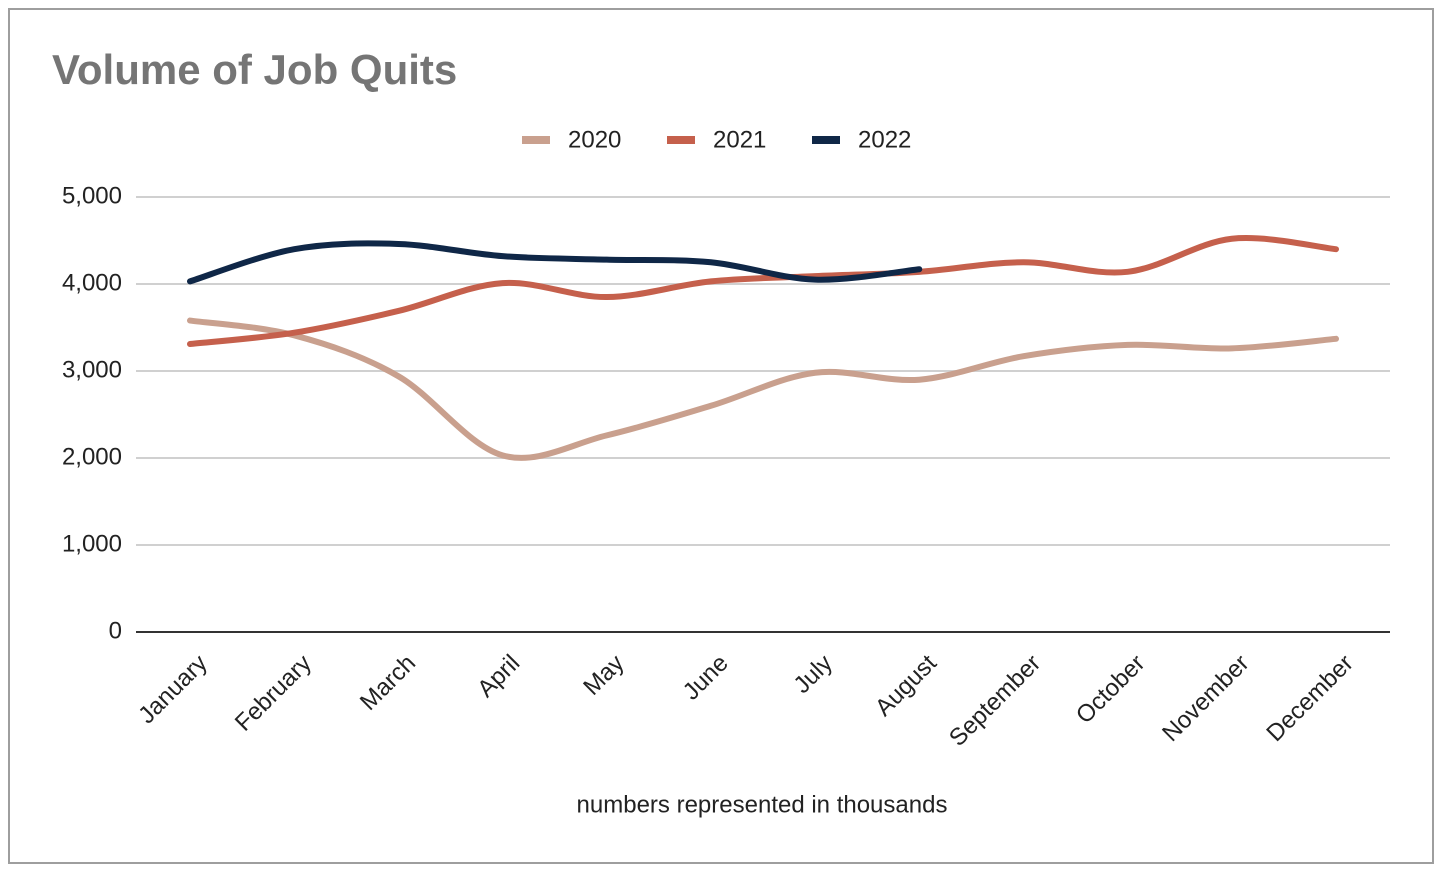 Image resolution: width=1446 pixels, height=874 pixels. Describe the element at coordinates (92, 369) in the screenshot. I see `y-tick-label: 3,000` at that location.